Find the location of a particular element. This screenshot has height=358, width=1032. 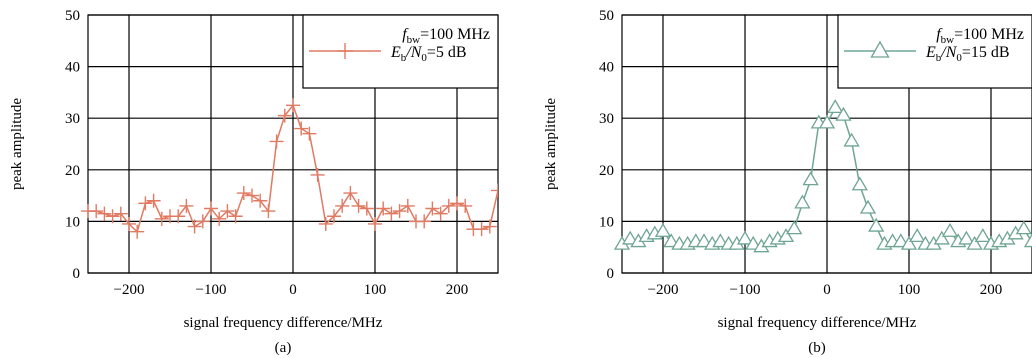

legend-n-symbol: /N is located at coordinates (413, 52).